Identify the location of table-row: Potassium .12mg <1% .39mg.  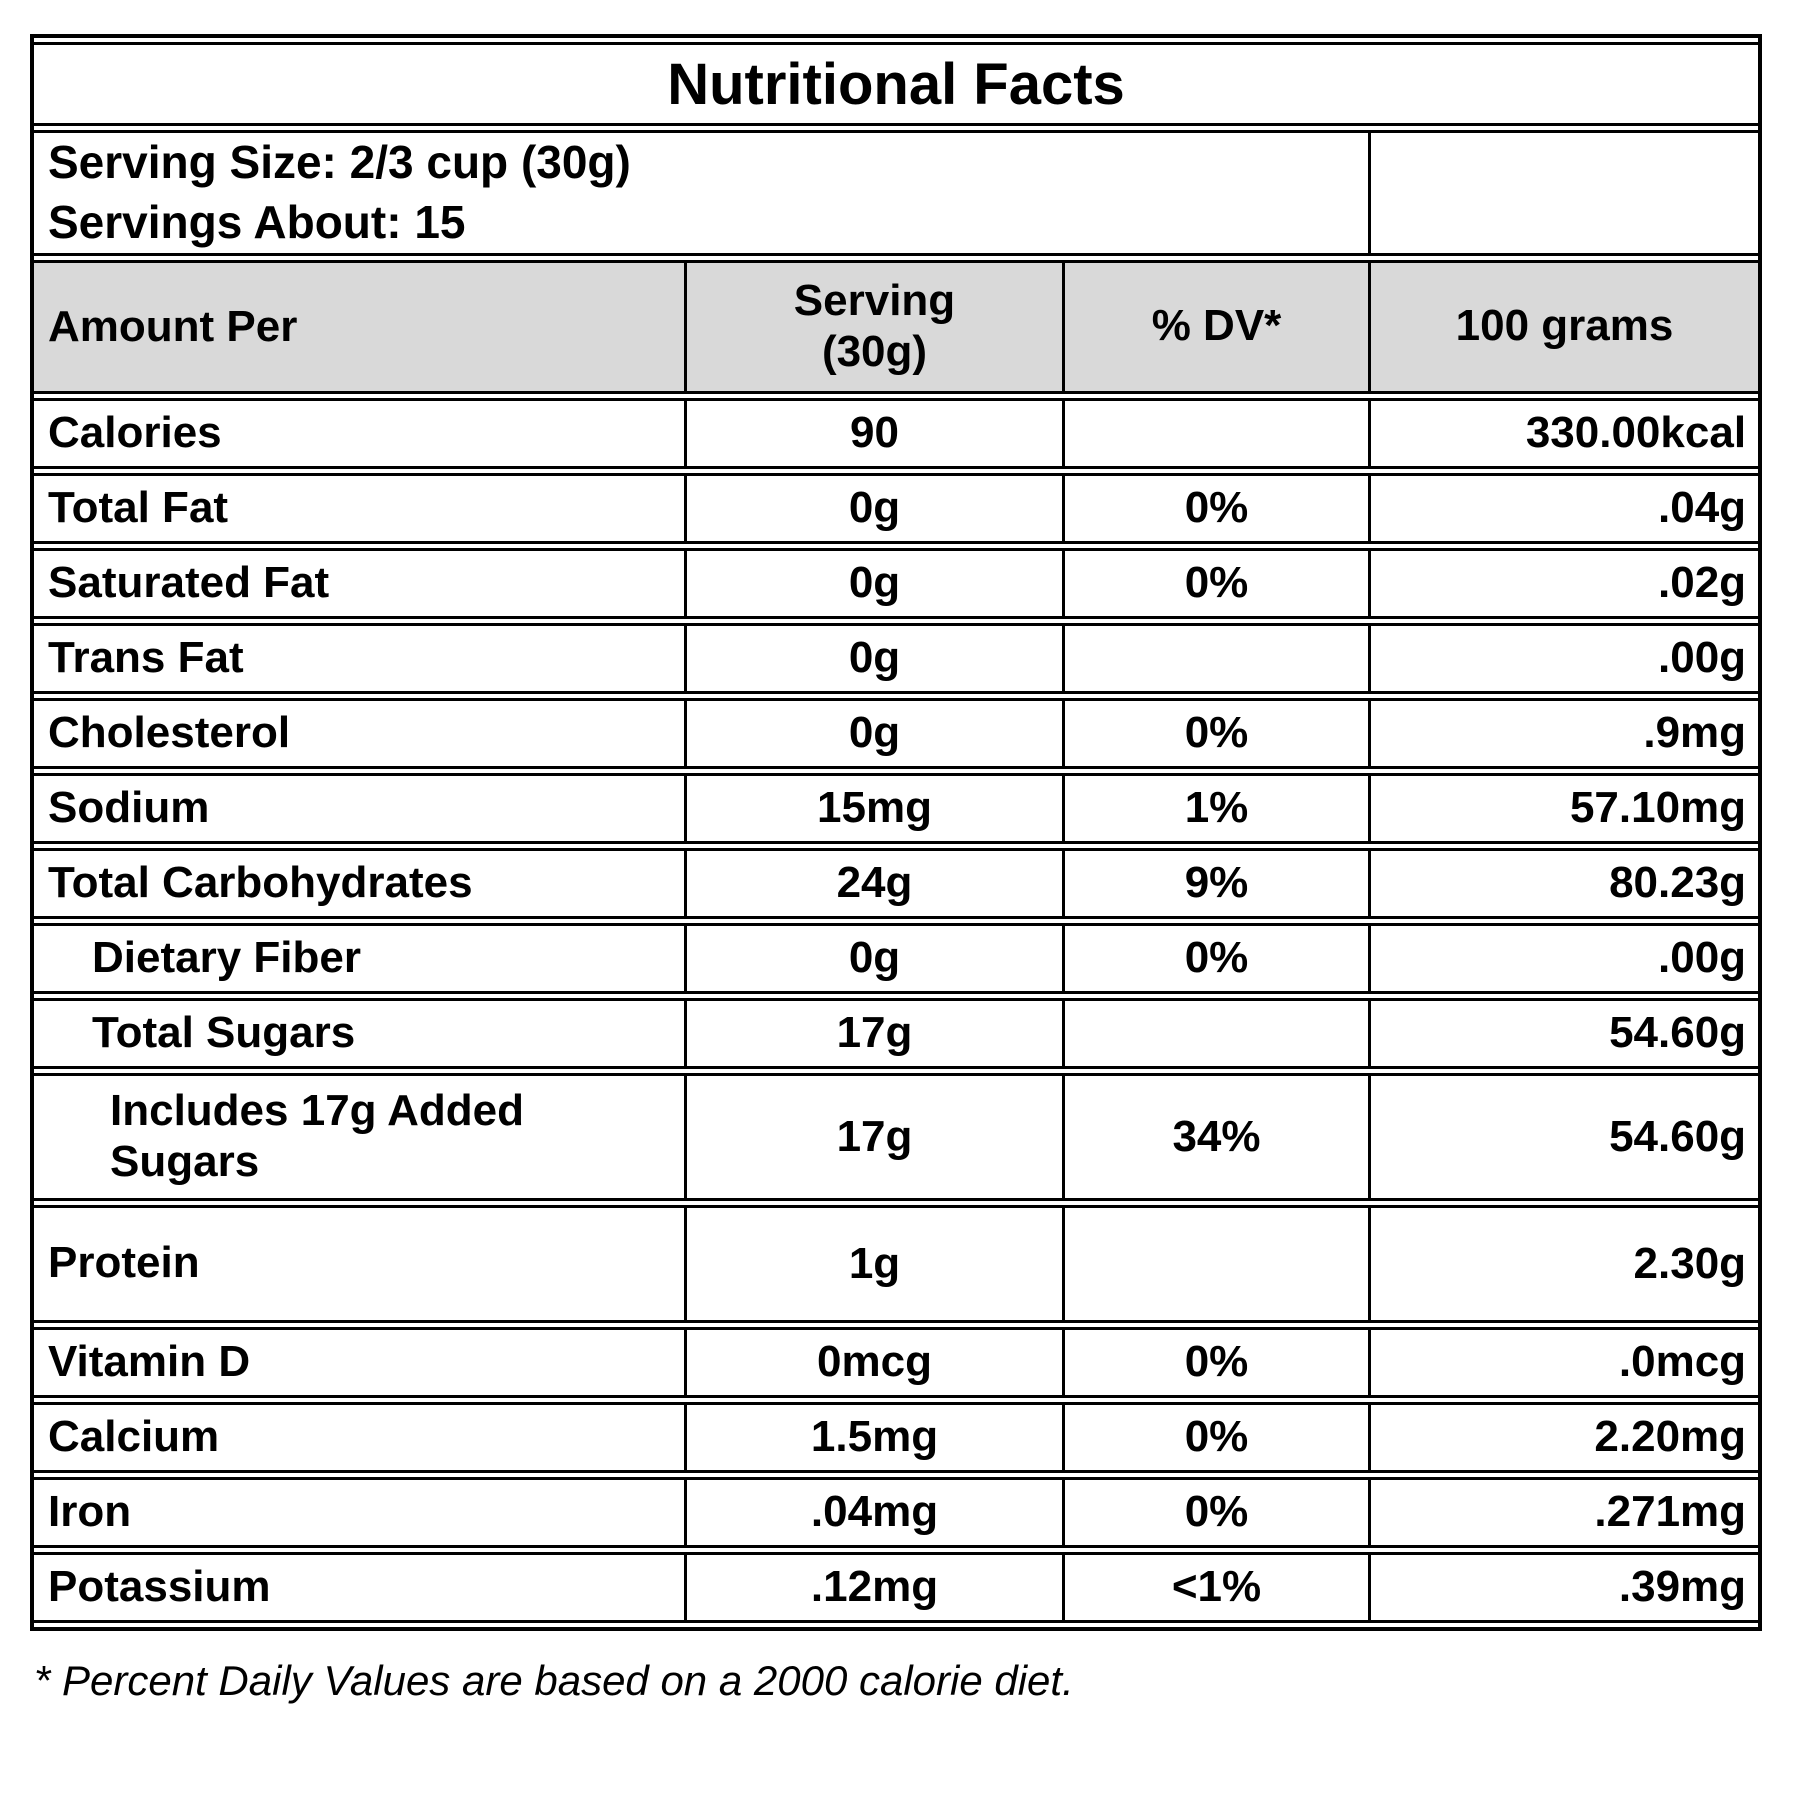
(896, 1587).